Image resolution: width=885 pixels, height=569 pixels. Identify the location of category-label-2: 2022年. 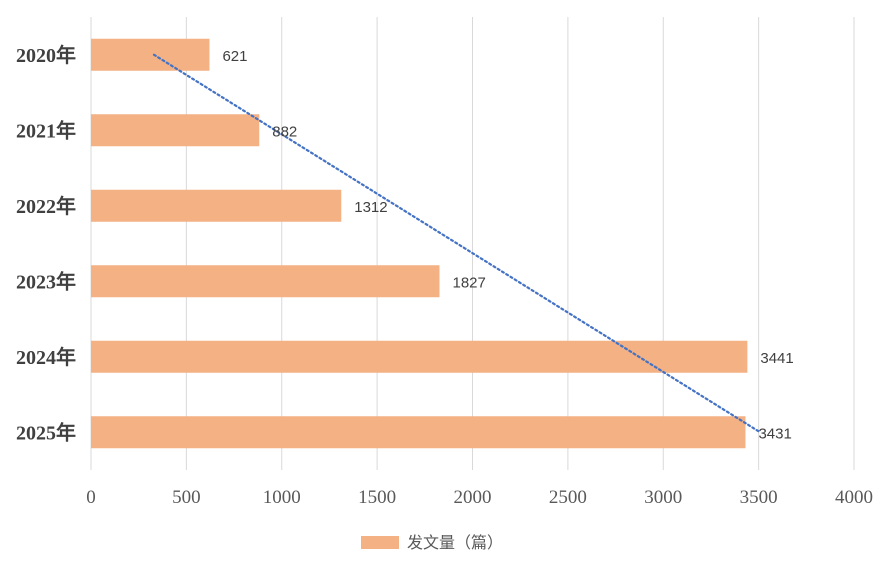
(46, 206).